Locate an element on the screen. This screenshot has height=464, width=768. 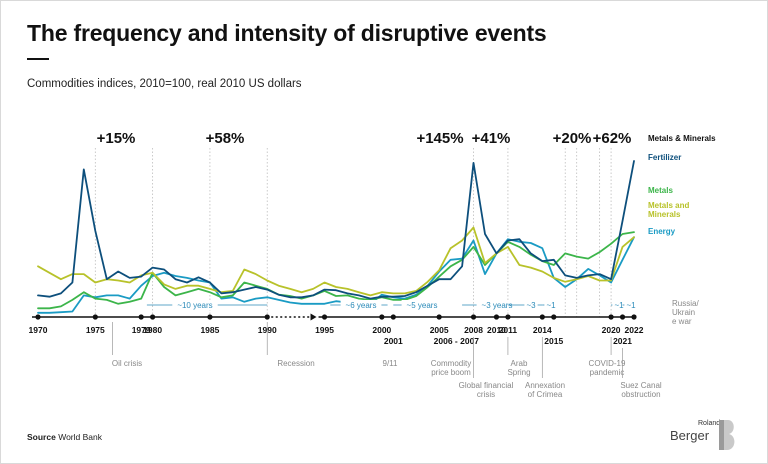
source-label: Source is located at coordinates (41, 437).